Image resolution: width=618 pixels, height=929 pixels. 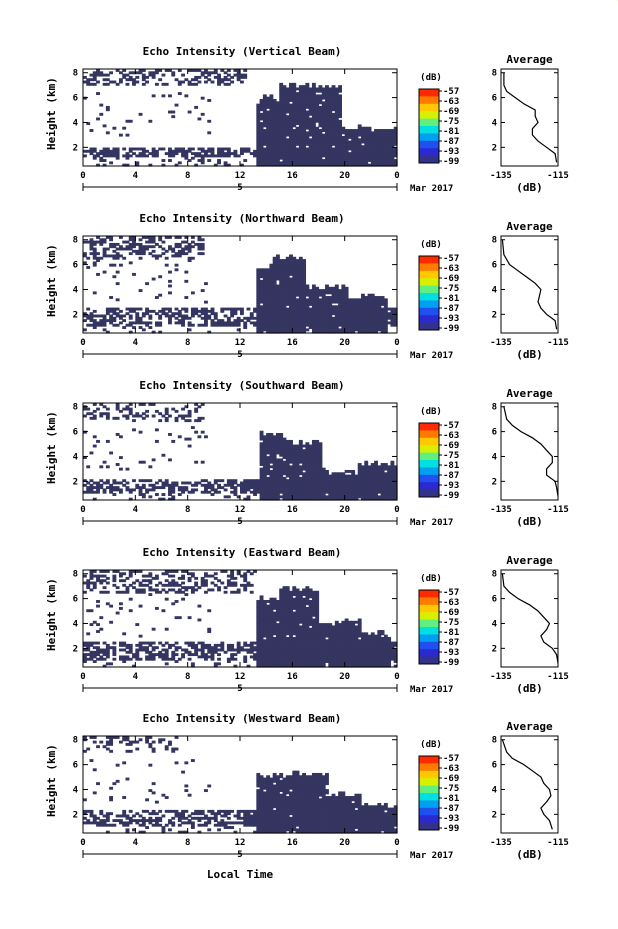 I want to click on x-tick-label: 0, so click(x=82, y=510).